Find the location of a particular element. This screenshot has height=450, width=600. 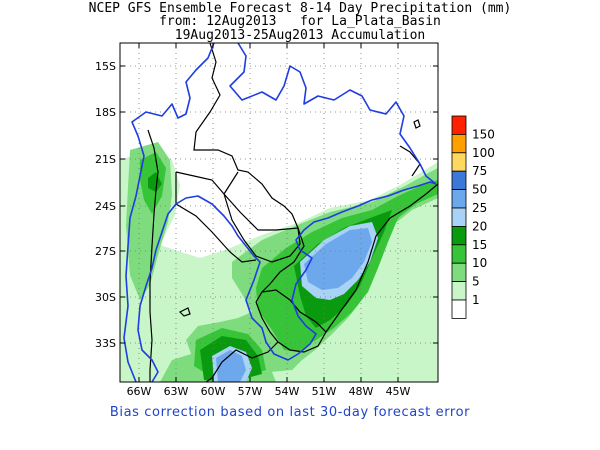

coast-uruguay-rio-de-la-plata is located at coordinates (302, 342).